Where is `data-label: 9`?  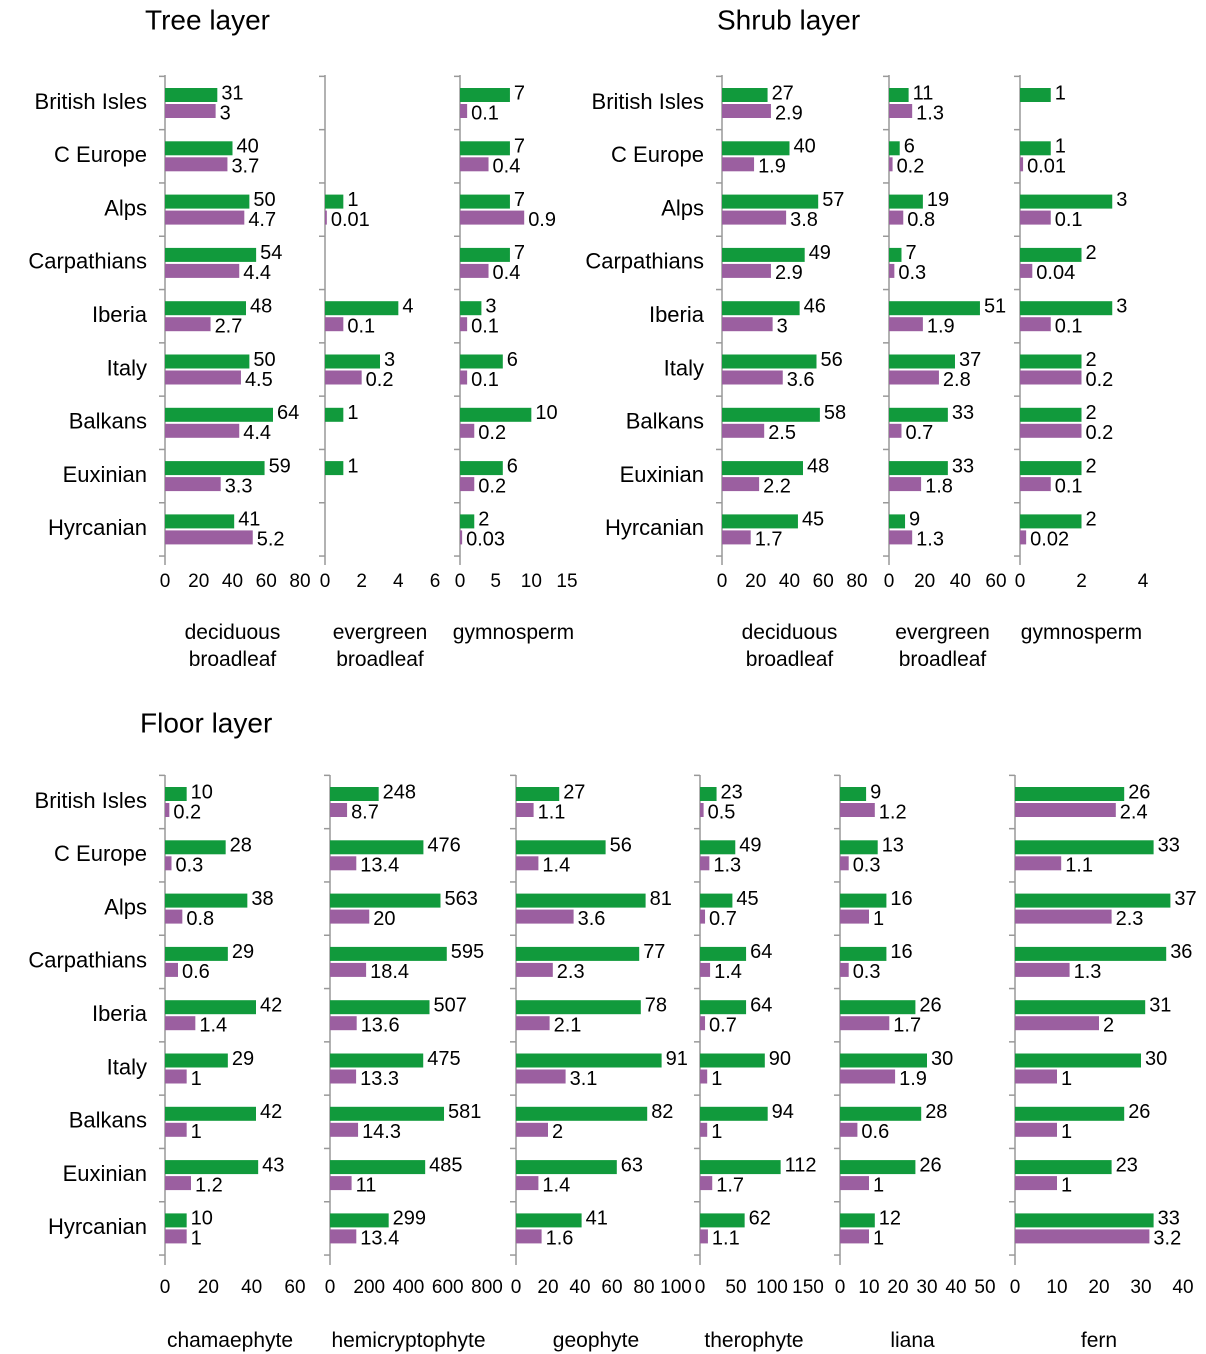
data-label: 9 is located at coordinates (875, 792).